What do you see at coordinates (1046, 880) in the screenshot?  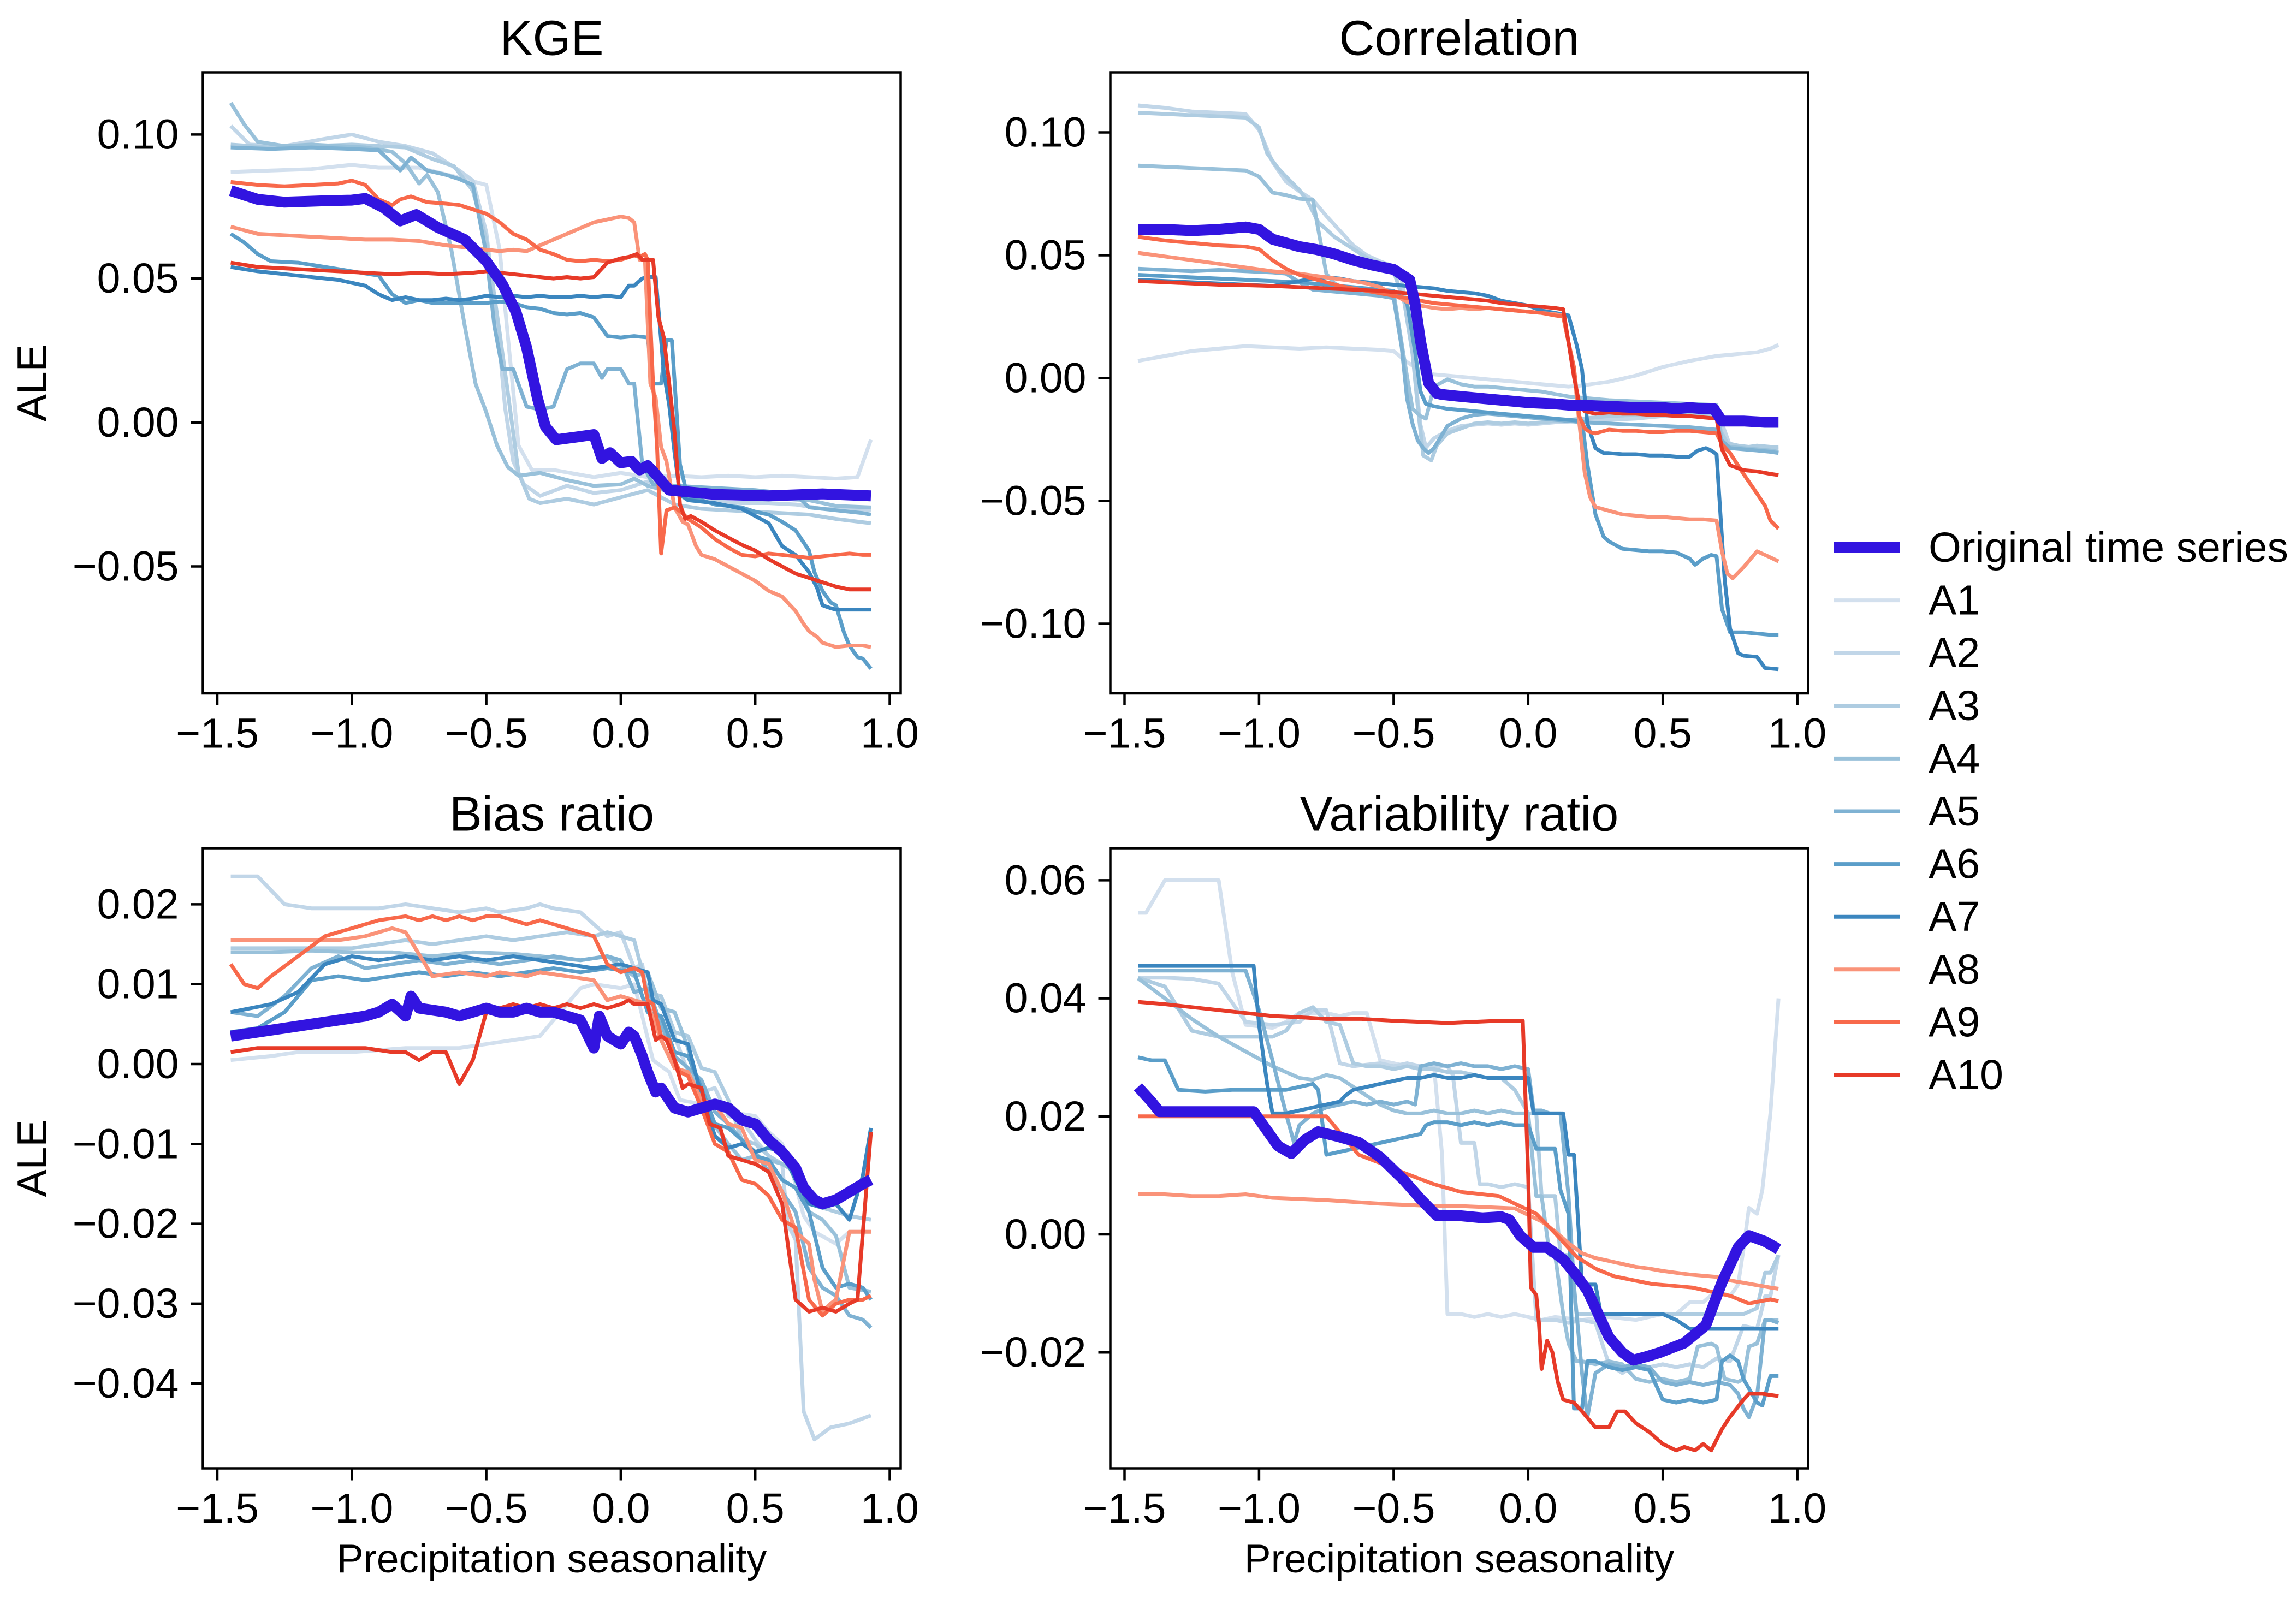 I see `svg-text: 0.06` at bounding box center [1046, 880].